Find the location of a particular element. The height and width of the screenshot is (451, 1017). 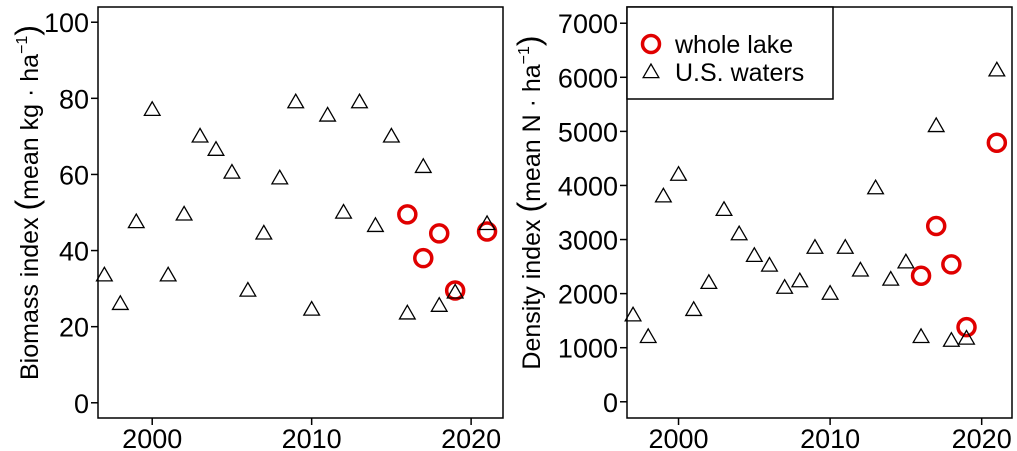

y-tick-label: 3000 is located at coordinates (588, 241).